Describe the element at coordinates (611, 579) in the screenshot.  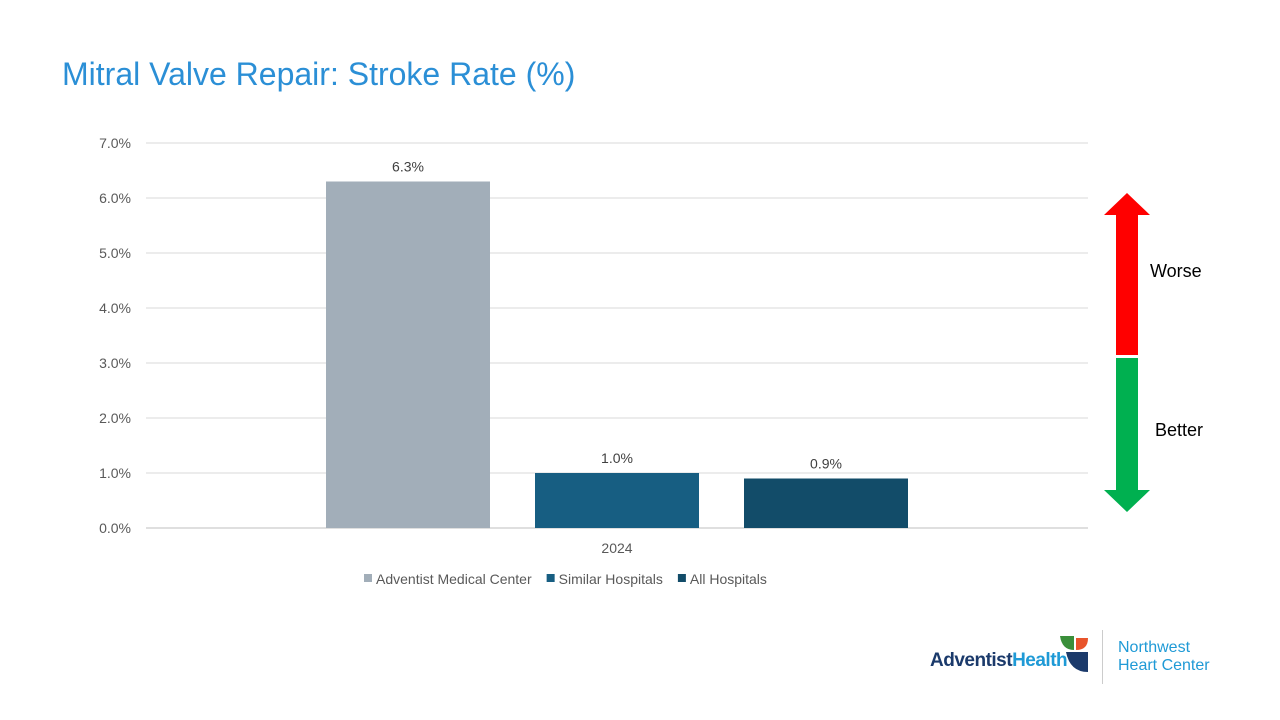
I see `legend-label: Similar Hospitals` at that location.